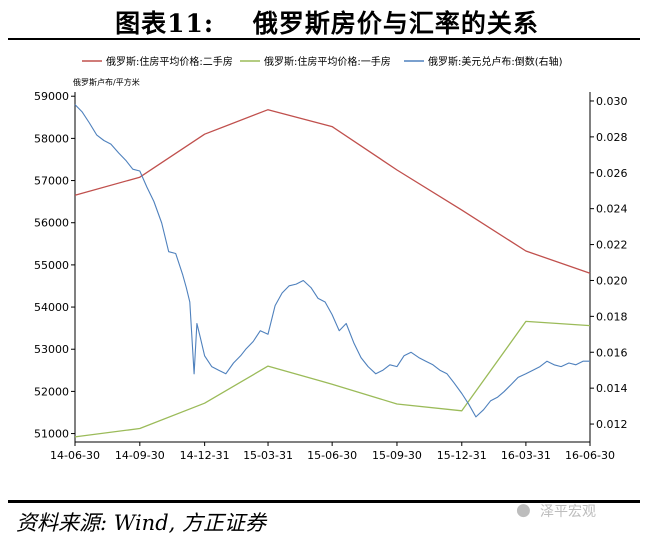 This screenshot has height=537, width=654. Describe the element at coordinates (568, 512) in the screenshot. I see `watermark-text: 泽平宏观` at that location.